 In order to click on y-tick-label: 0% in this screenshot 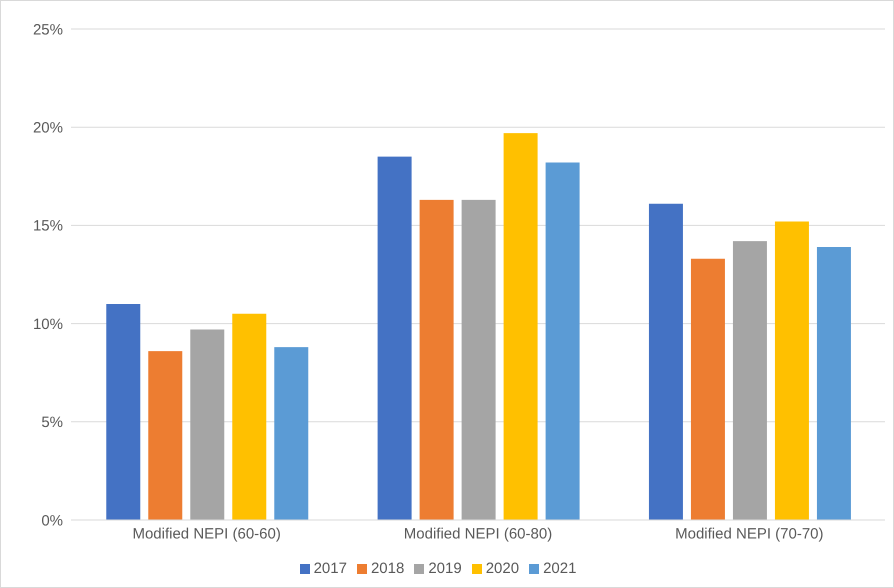, I will do `click(52, 521)`.